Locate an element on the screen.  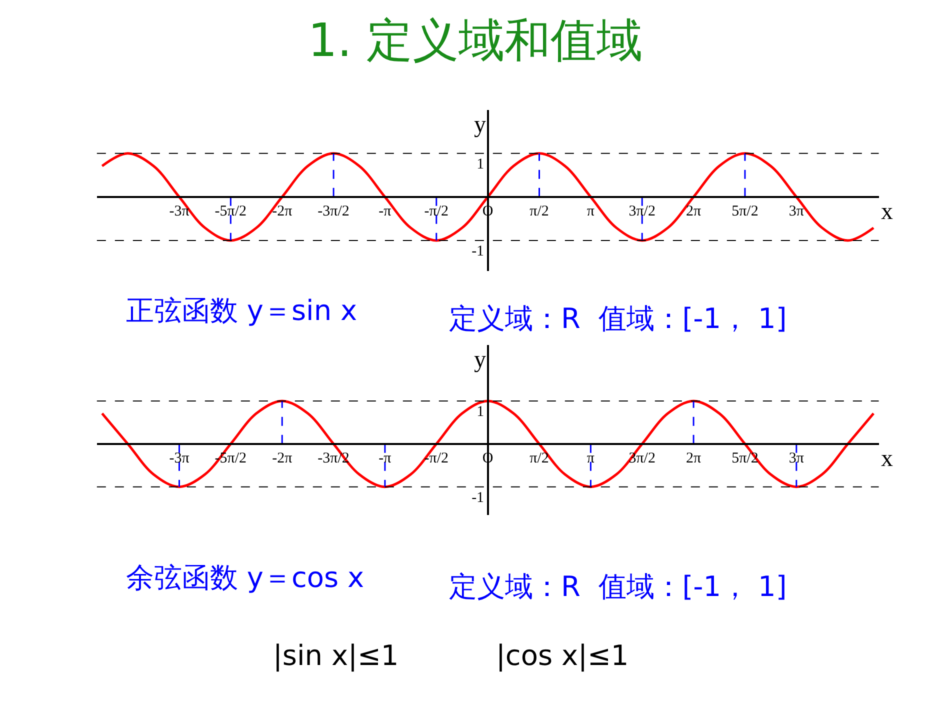
x-tick-label: -3π/2 is located at coordinates (334, 212).